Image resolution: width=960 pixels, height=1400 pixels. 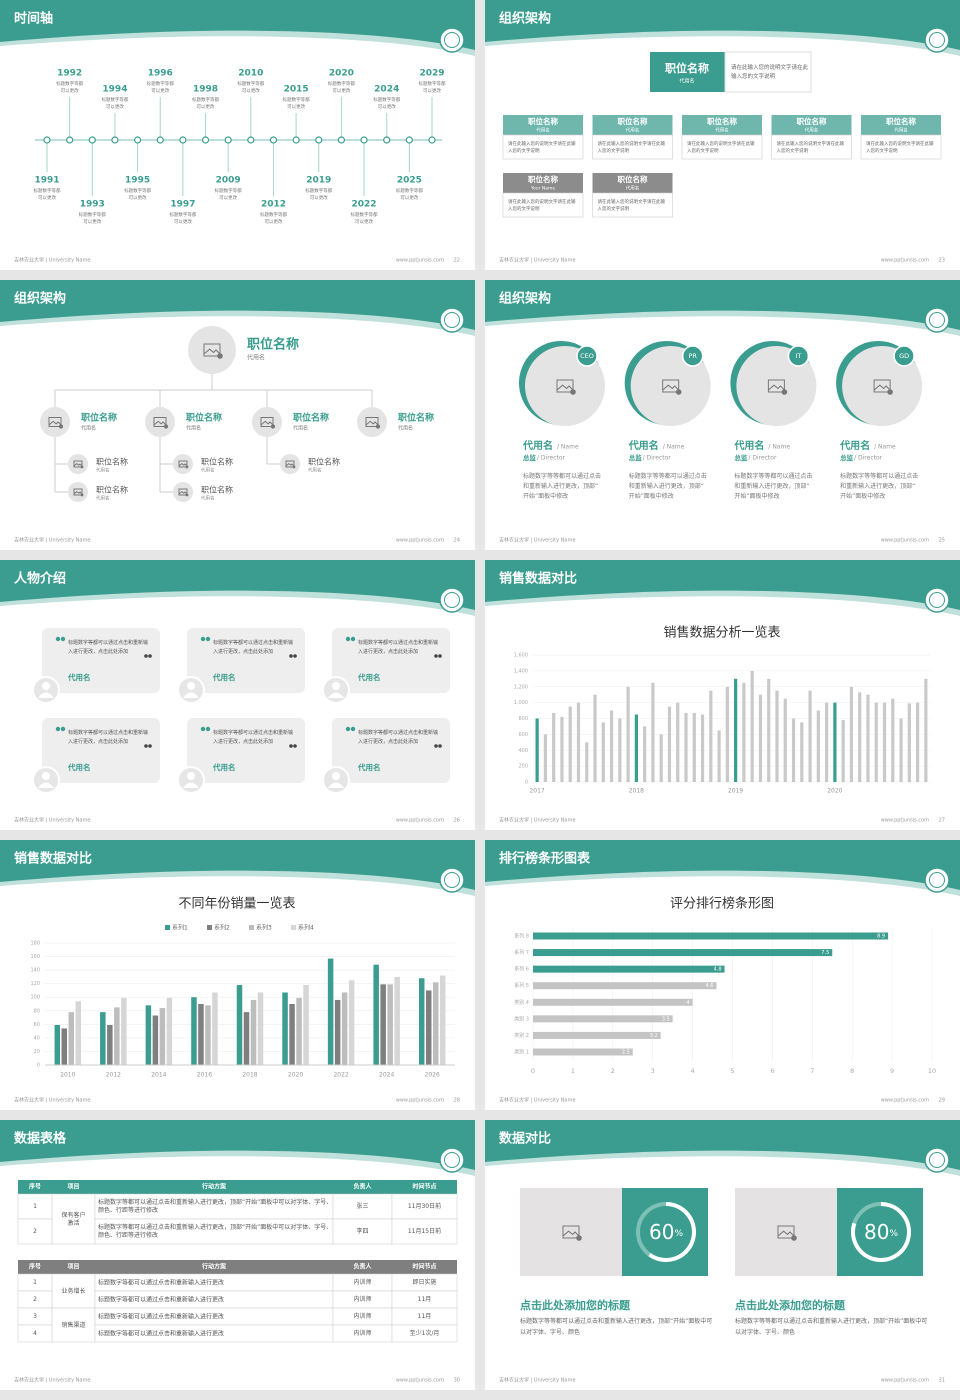 What do you see at coordinates (391, 750) in the screenshot?
I see `quote-card` at bounding box center [391, 750].